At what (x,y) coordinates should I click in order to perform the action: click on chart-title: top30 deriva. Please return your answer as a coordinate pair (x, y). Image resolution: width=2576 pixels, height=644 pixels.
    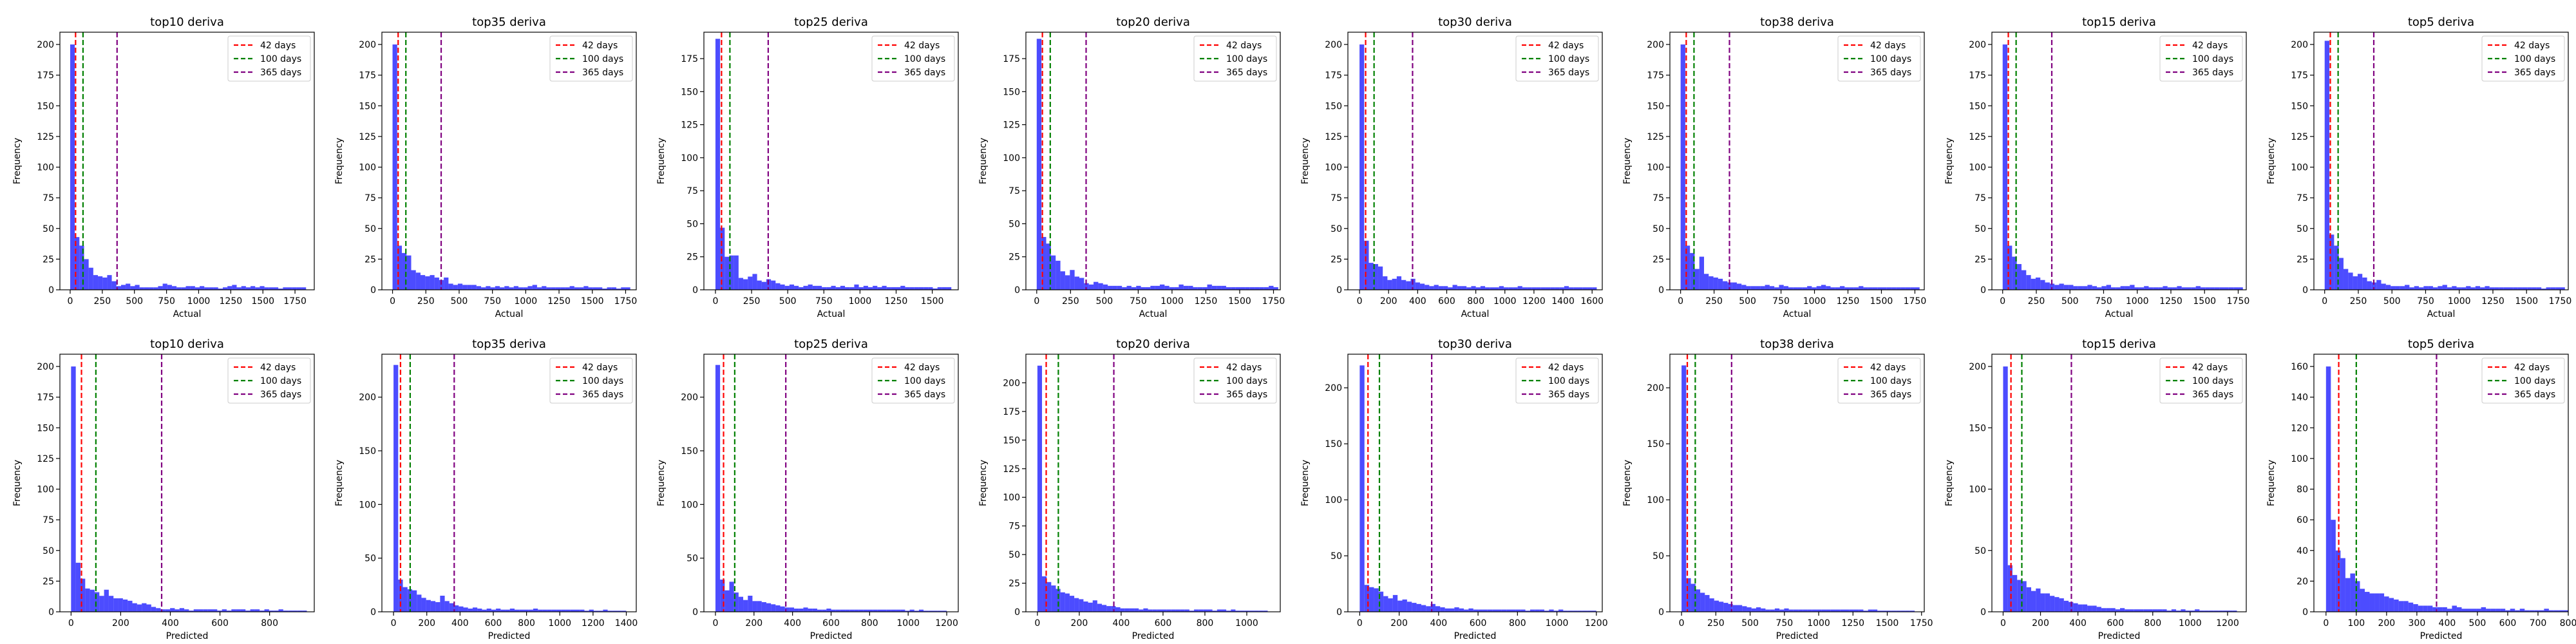
    Looking at the image, I should click on (1475, 344).